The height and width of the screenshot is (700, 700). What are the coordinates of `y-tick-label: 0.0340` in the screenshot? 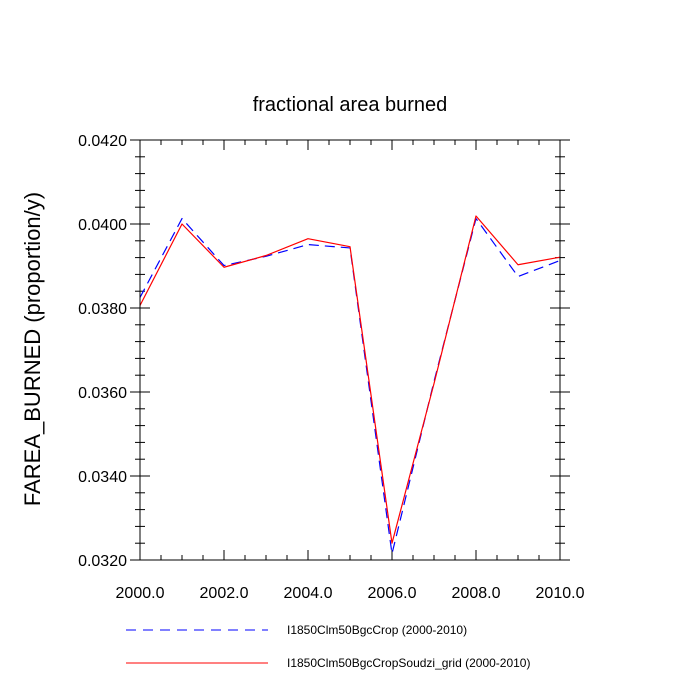 It's located at (102, 477).